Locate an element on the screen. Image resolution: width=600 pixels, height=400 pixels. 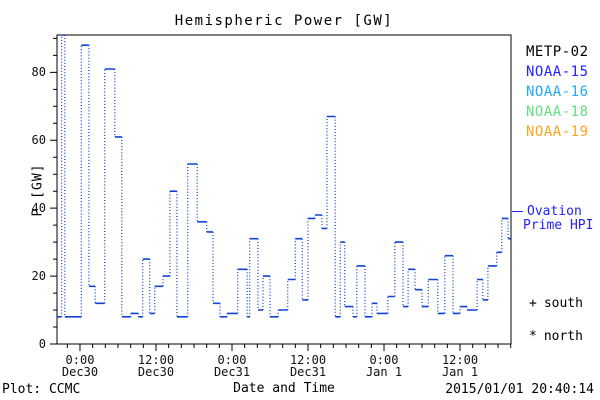
ovation-legend-line1: Ovation is located at coordinates (552, 211).